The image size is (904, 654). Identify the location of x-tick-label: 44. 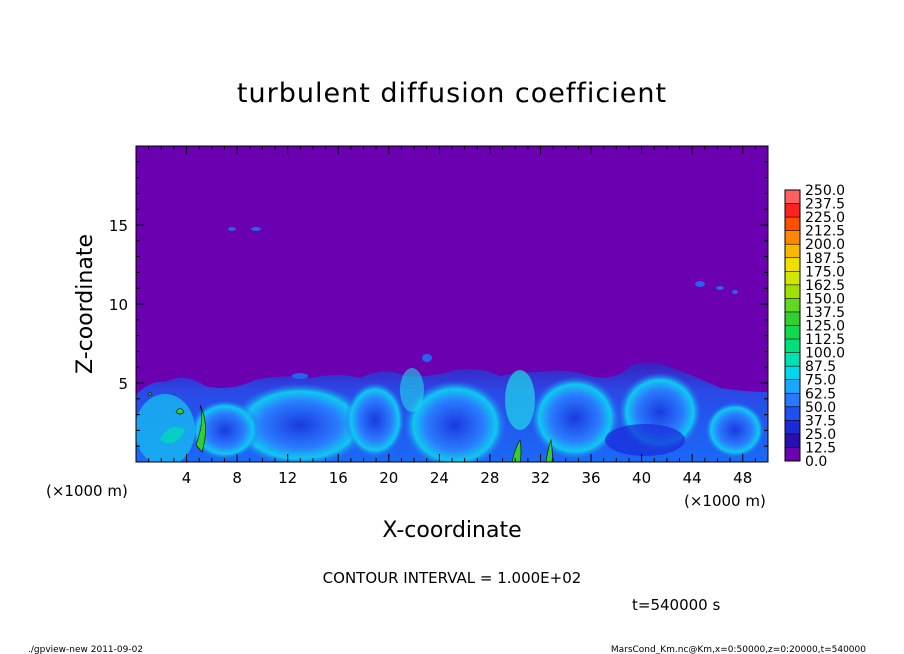
(692, 478).